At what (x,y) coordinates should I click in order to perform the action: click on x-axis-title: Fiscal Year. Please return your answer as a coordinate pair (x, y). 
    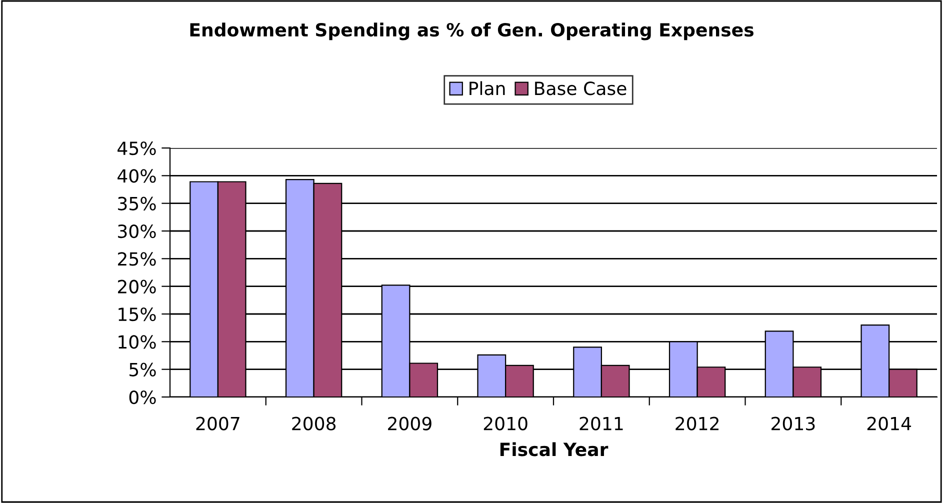
    Looking at the image, I should click on (554, 449).